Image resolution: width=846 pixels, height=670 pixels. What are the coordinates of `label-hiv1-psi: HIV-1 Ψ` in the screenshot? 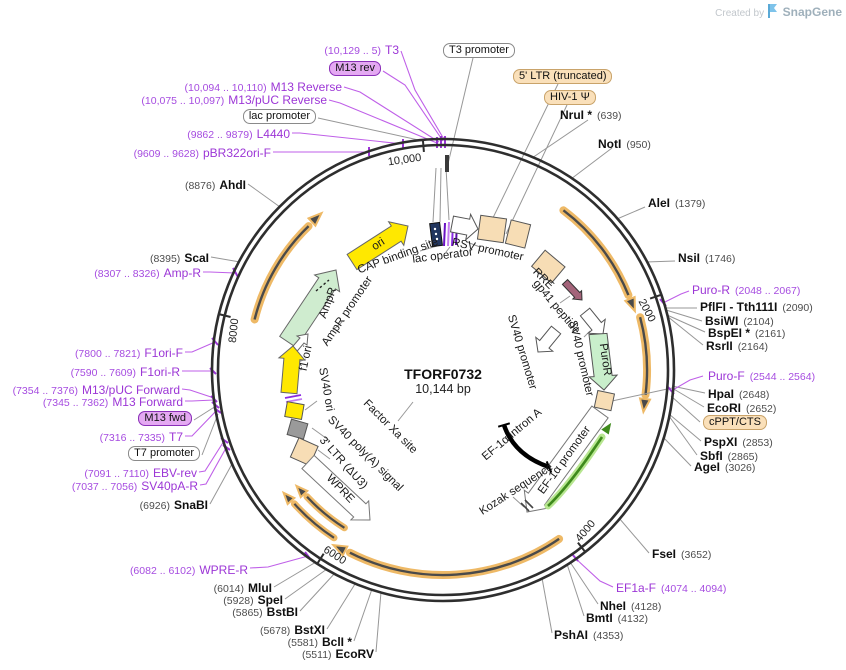 It's located at (570, 97).